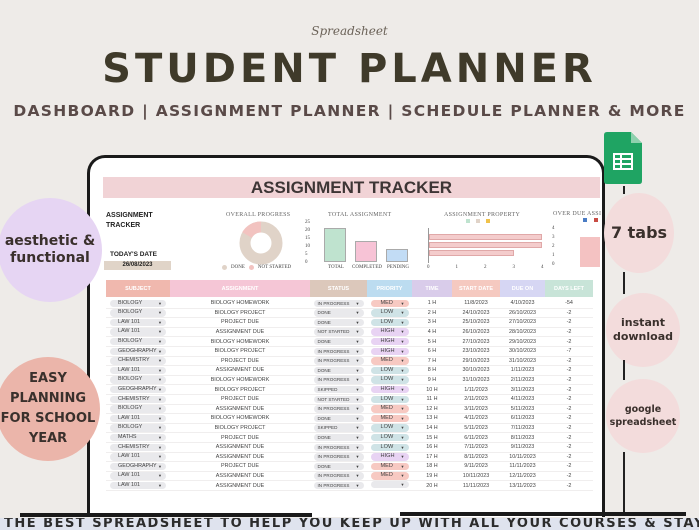 The height and width of the screenshot is (530, 699). I want to click on cell-assignment: PROJECT DUE, so click(240, 322).